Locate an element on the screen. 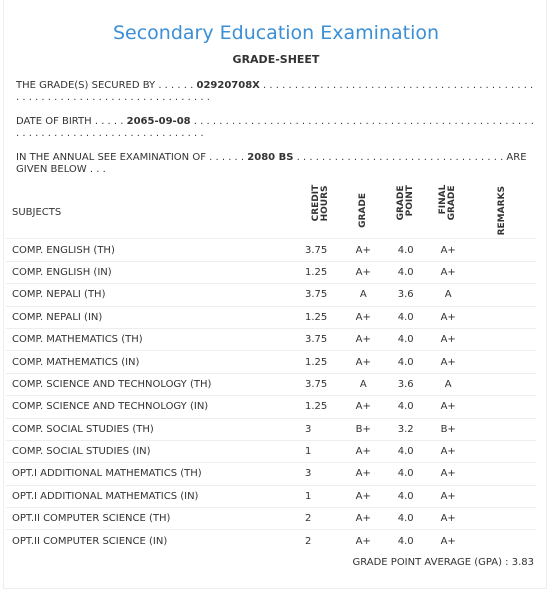 This screenshot has height=592, width=552. cell: 3 is located at coordinates (320, 429).